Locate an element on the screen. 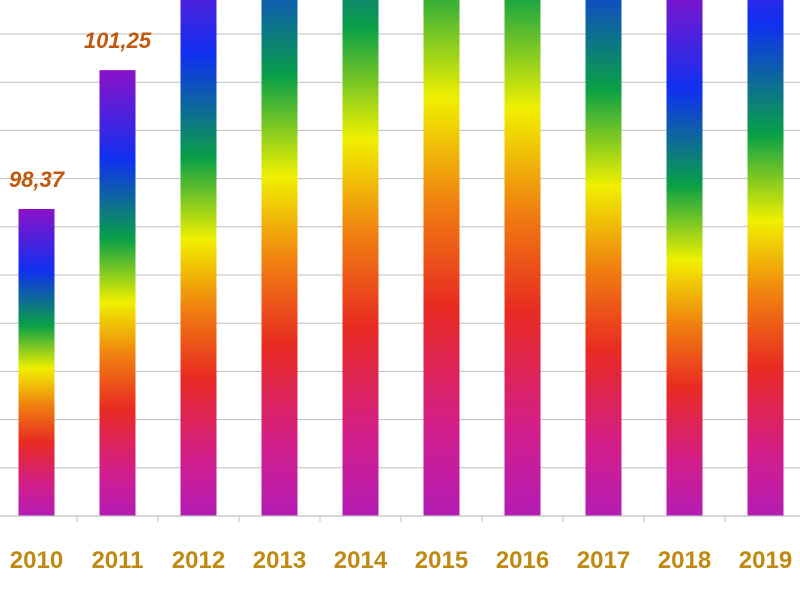 Image resolution: width=800 pixels, height=600 pixels. data-label: 98,37 is located at coordinates (37, 179).